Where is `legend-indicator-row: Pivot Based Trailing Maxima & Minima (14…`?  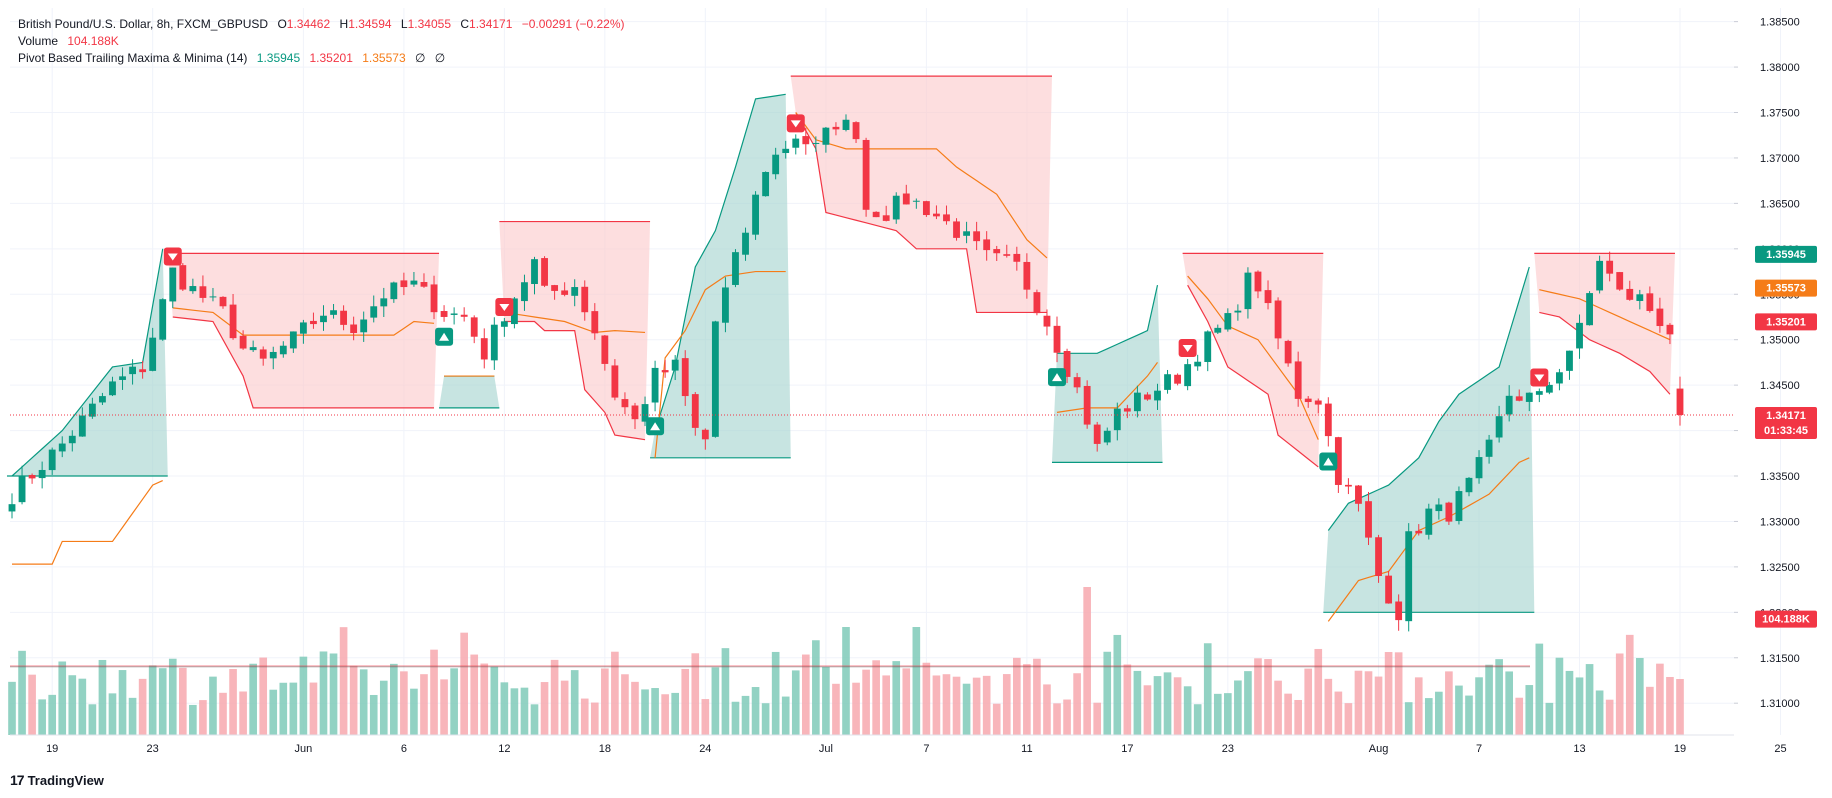
legend-indicator-row: Pivot Based Trailing Maxima & Minima (14… is located at coordinates (321, 58).